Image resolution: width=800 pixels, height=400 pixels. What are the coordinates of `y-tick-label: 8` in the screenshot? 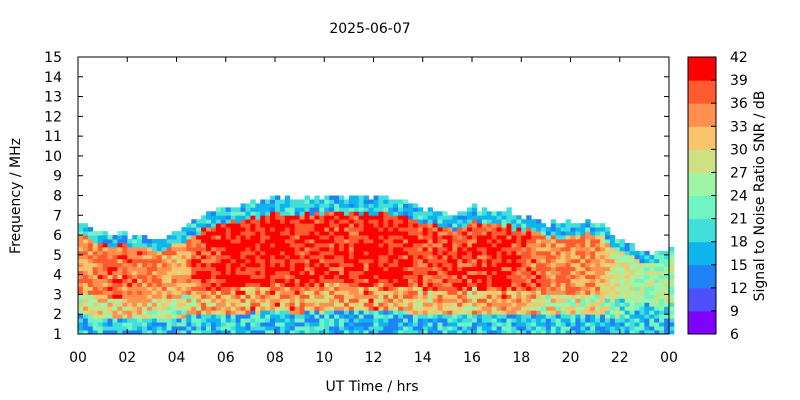 It's located at (57, 197).